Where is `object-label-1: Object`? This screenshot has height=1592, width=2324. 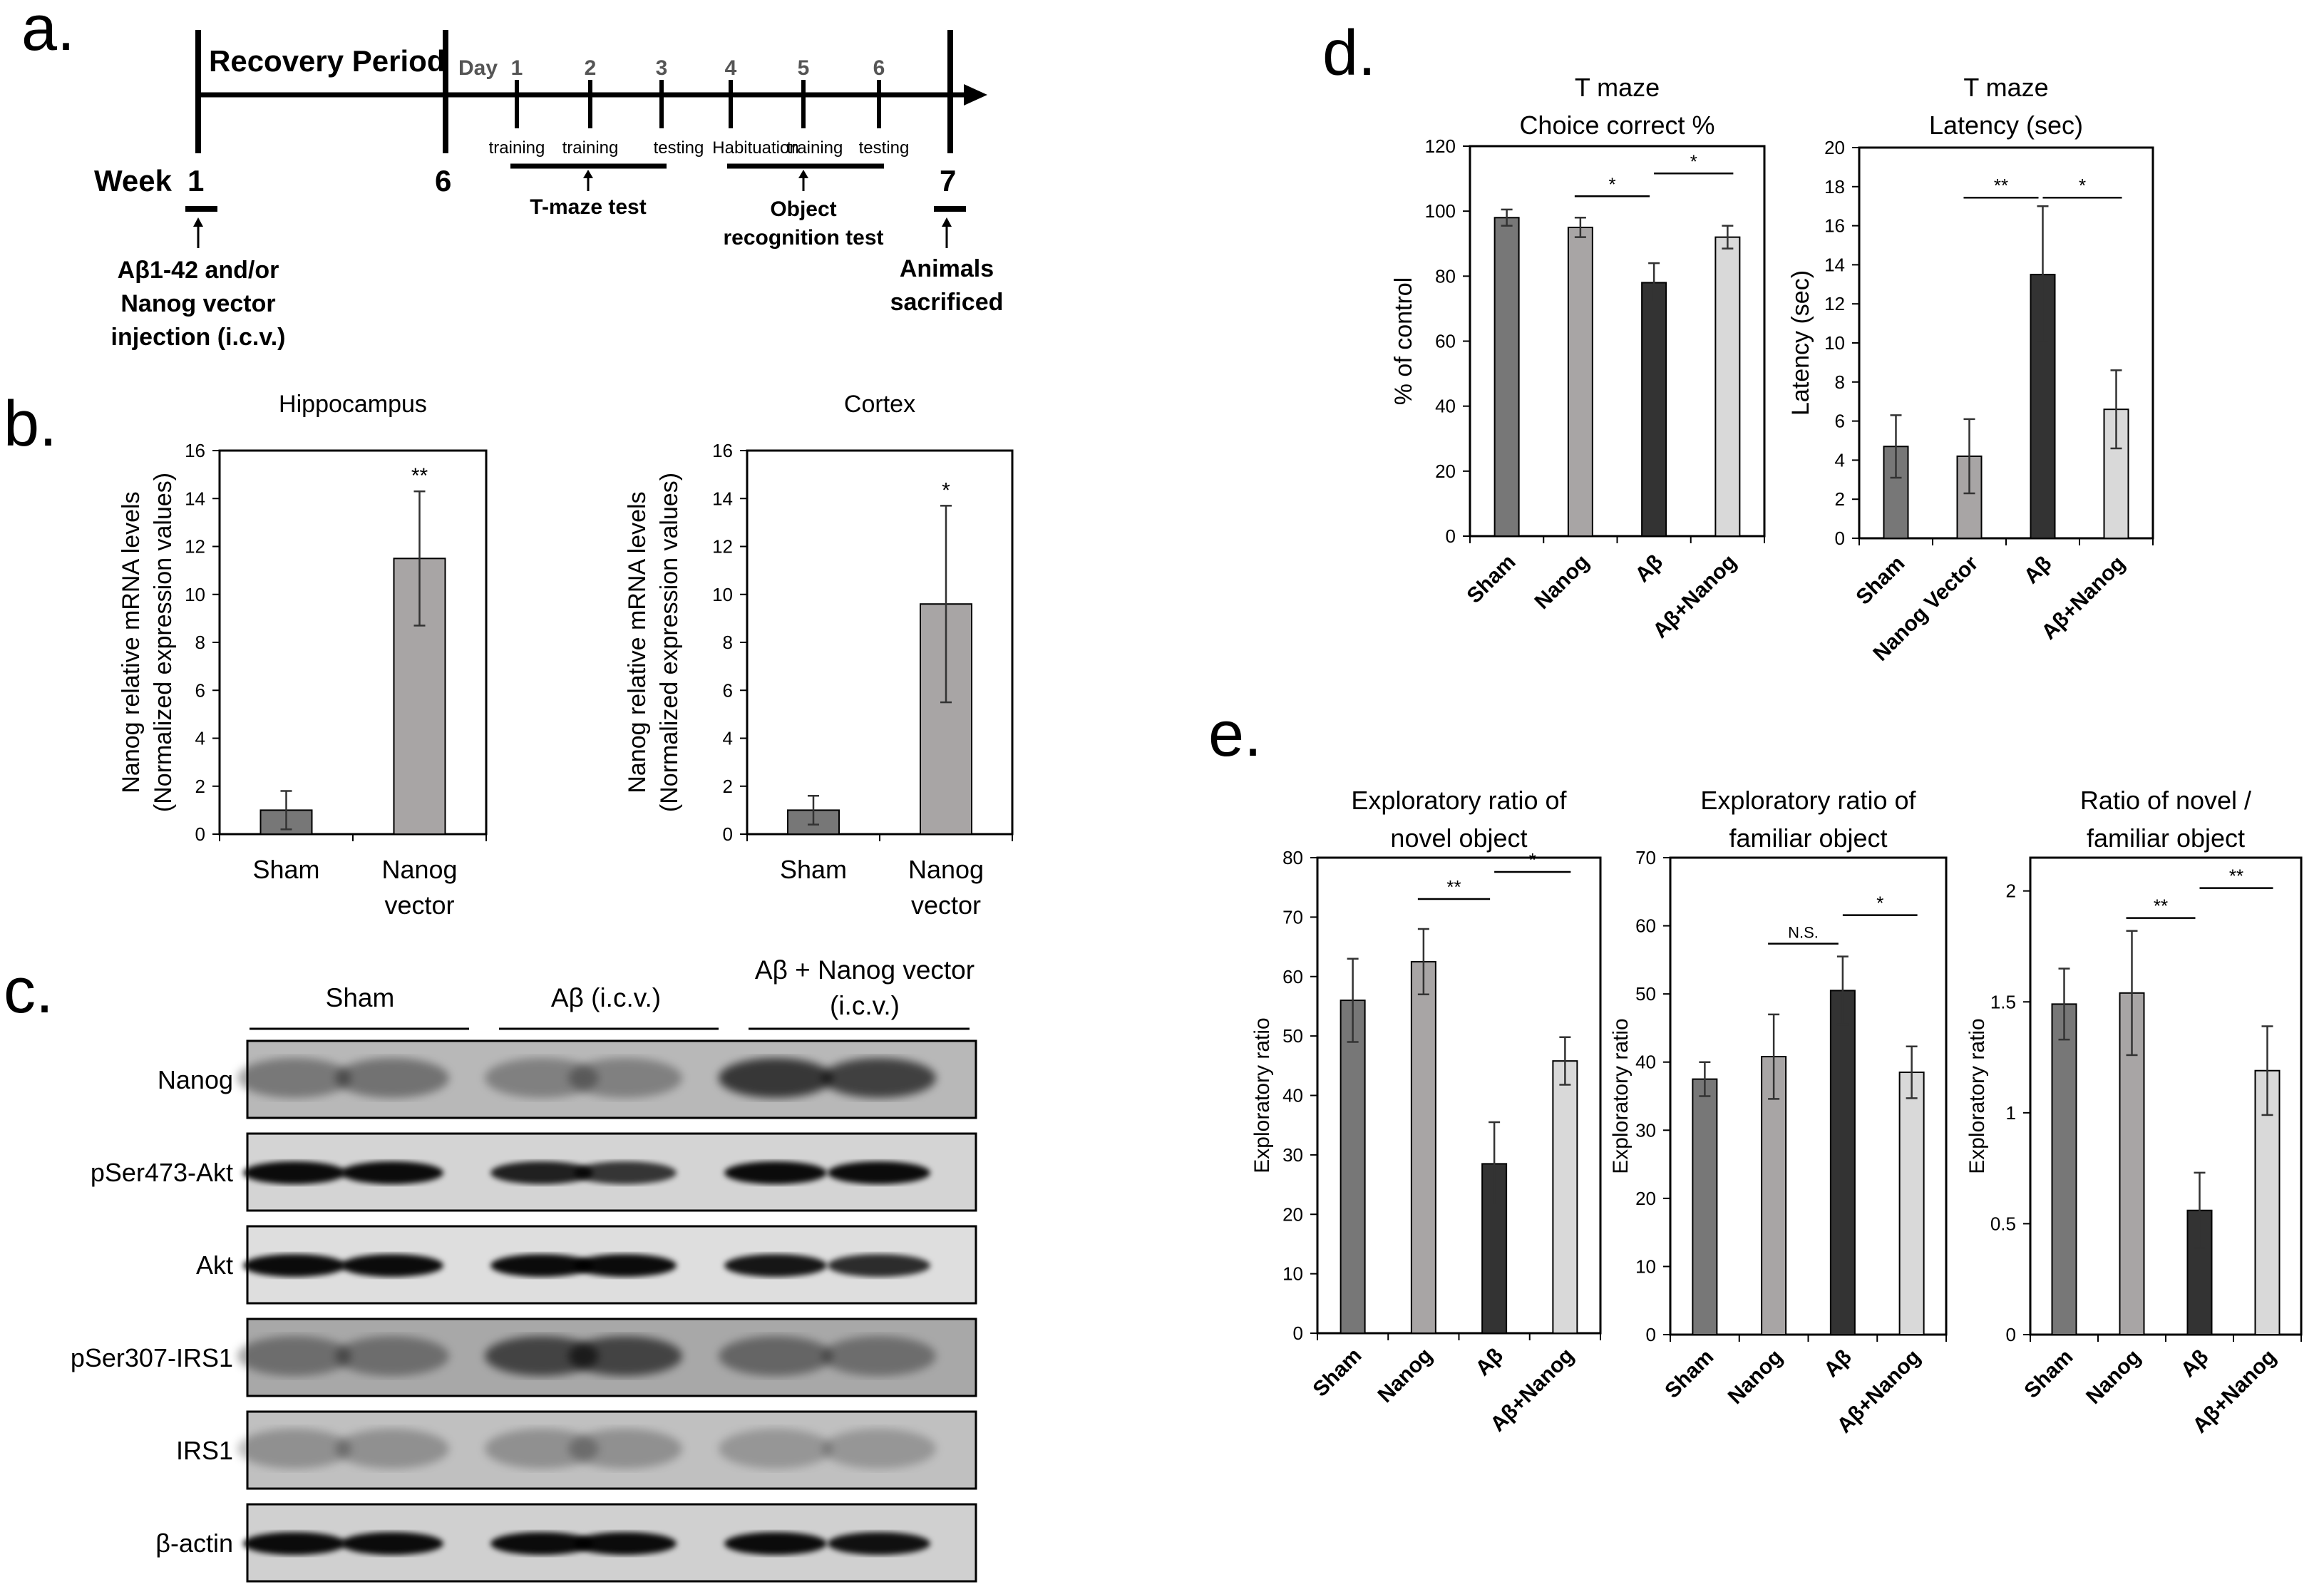
object-label-1: Object is located at coordinates (803, 209).